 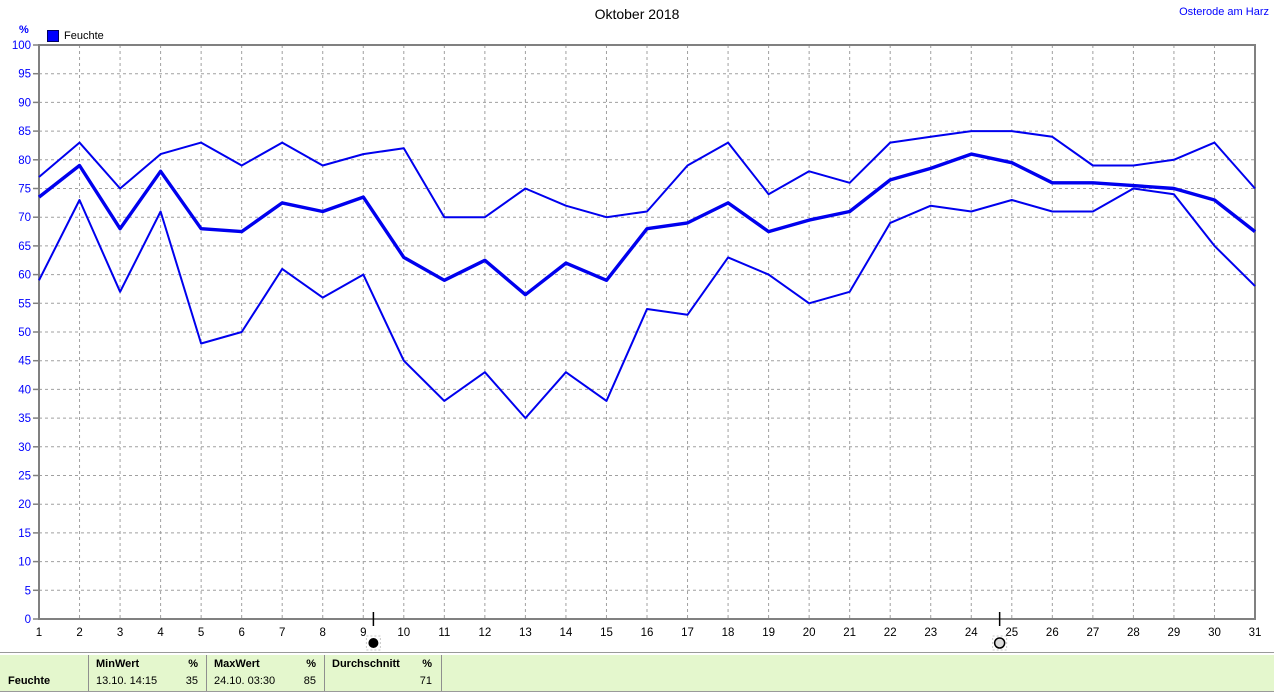 I want to click on x-axis-label: 17, so click(x=687, y=633).